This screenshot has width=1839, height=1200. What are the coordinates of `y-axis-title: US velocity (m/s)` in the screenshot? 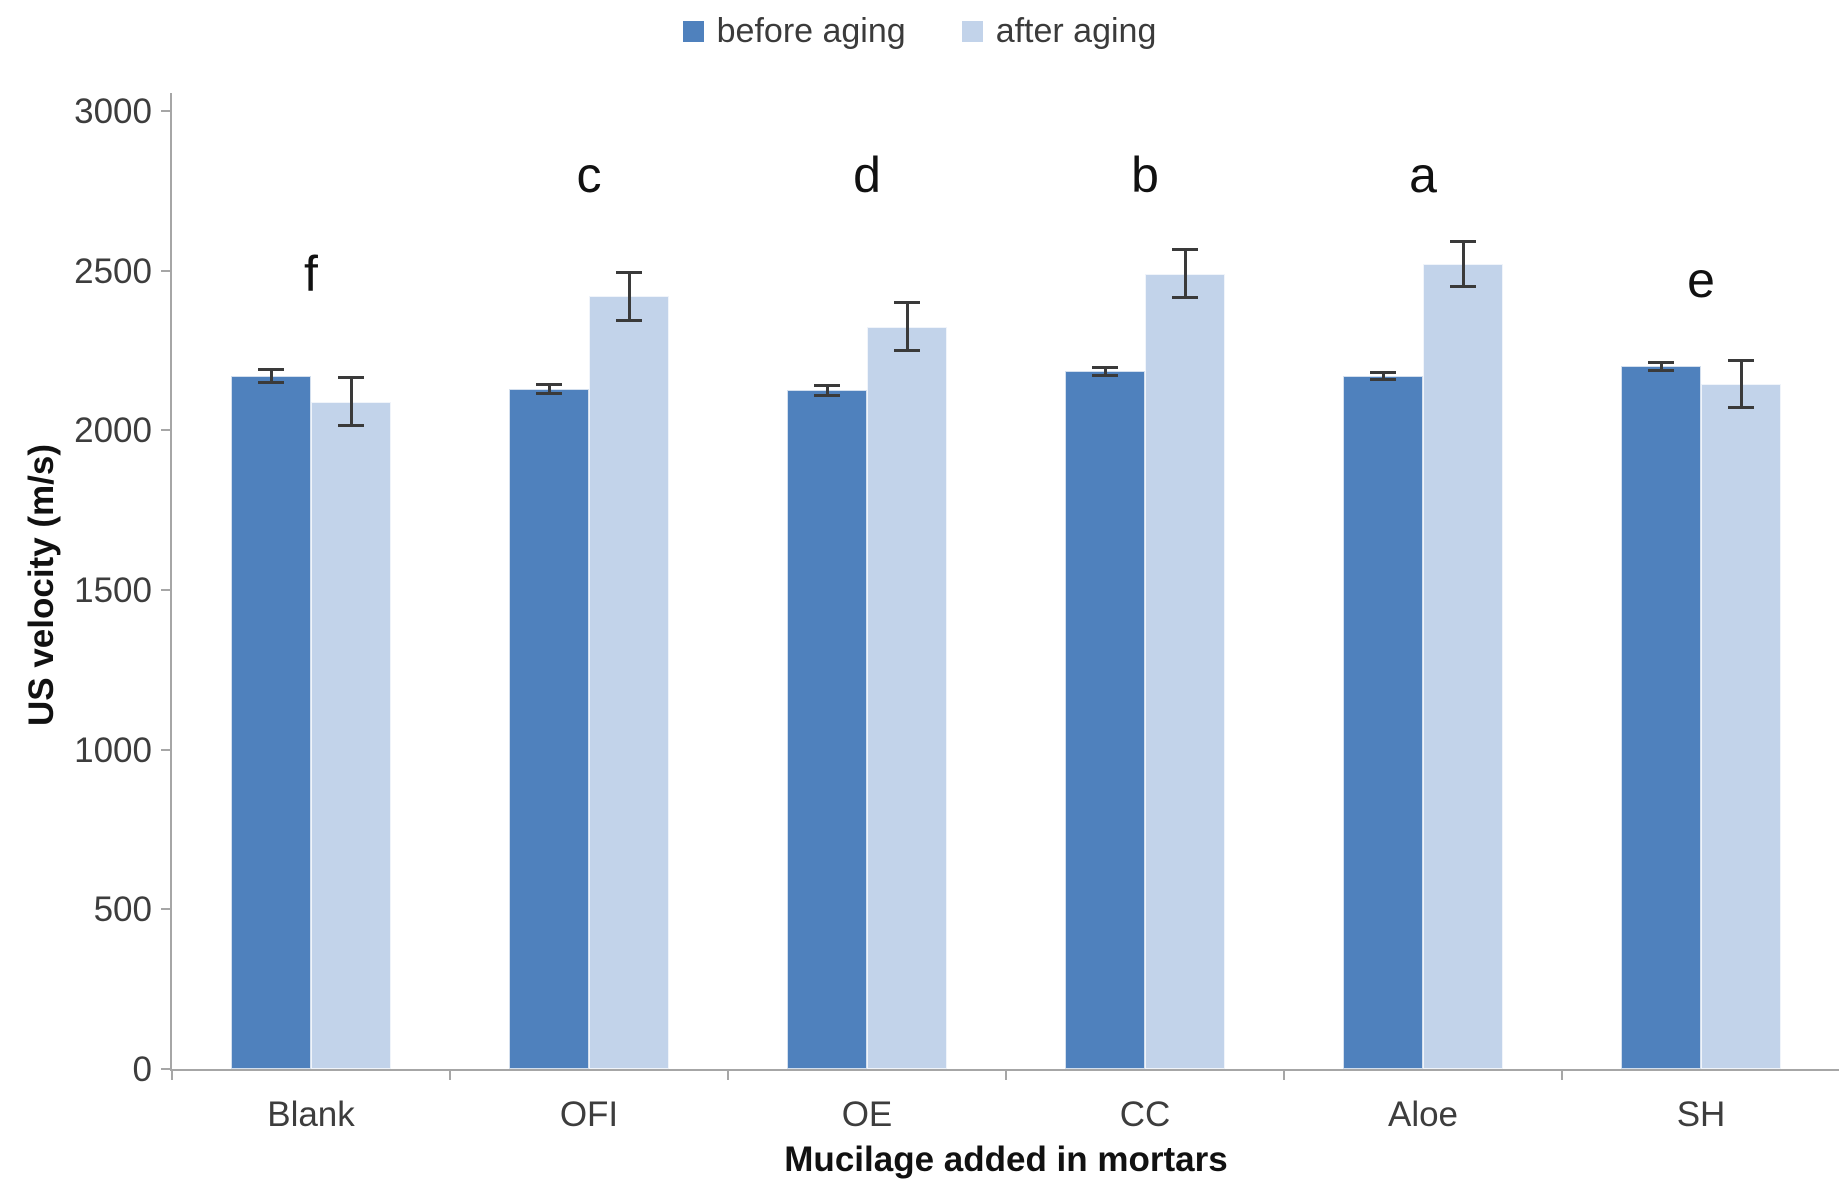 It's located at (41, 585).